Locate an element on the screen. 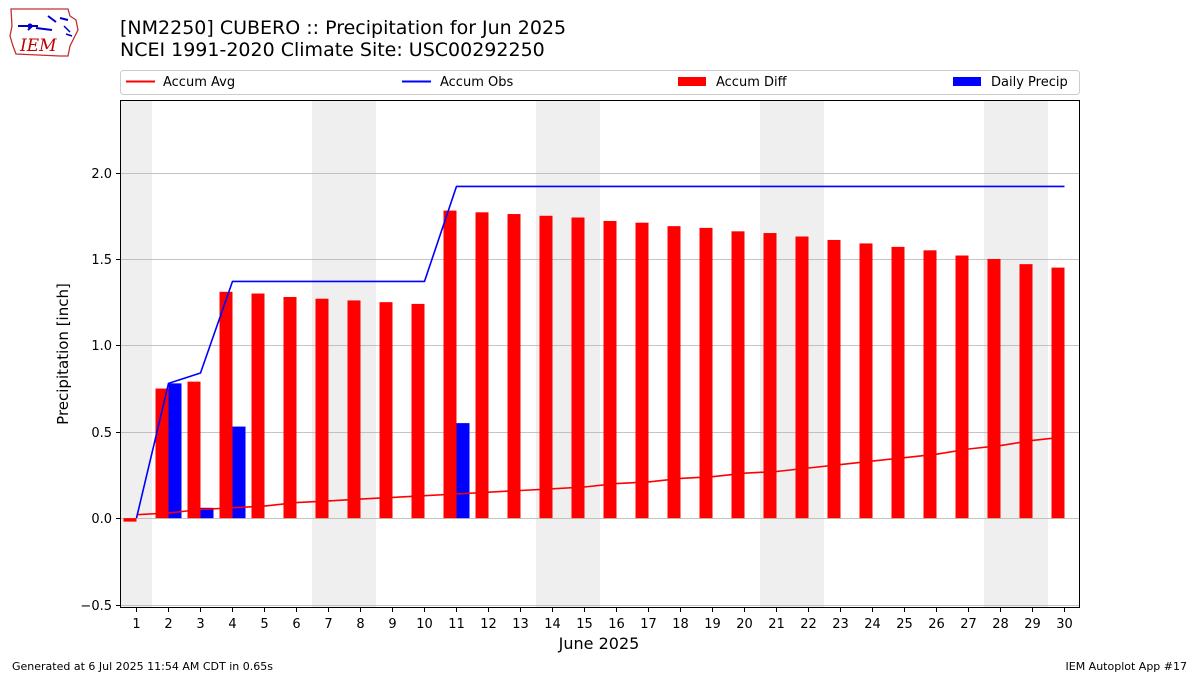  x-tick-label: 29 is located at coordinates (1032, 624).